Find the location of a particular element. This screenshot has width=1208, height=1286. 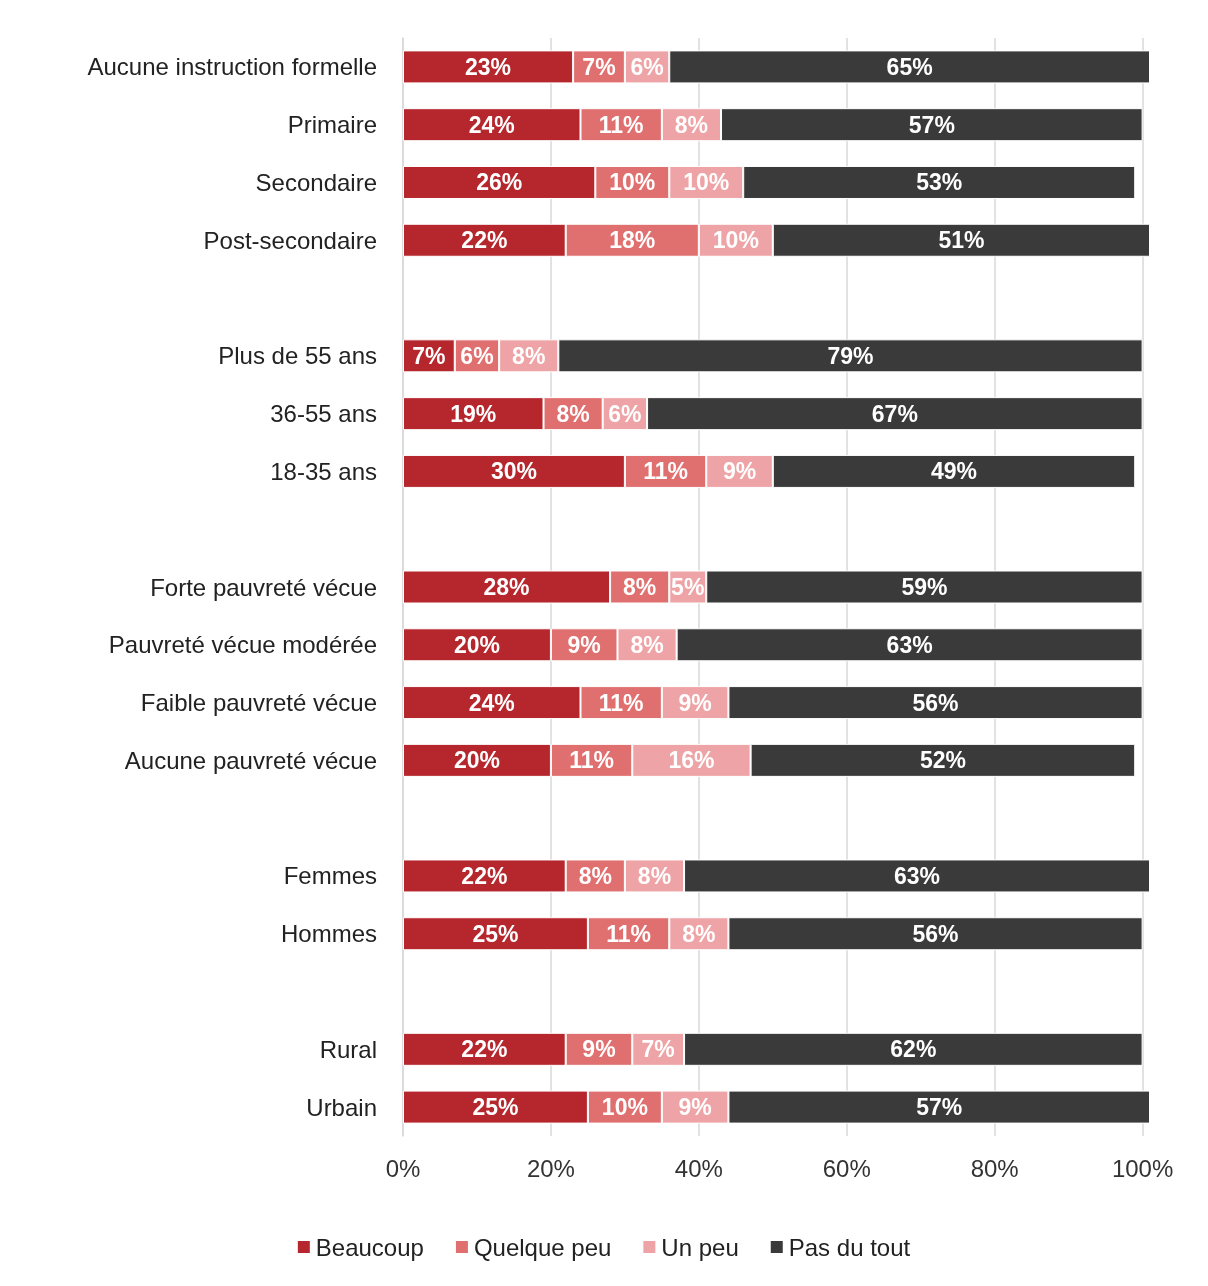

data-label: 59% is located at coordinates (924, 587).